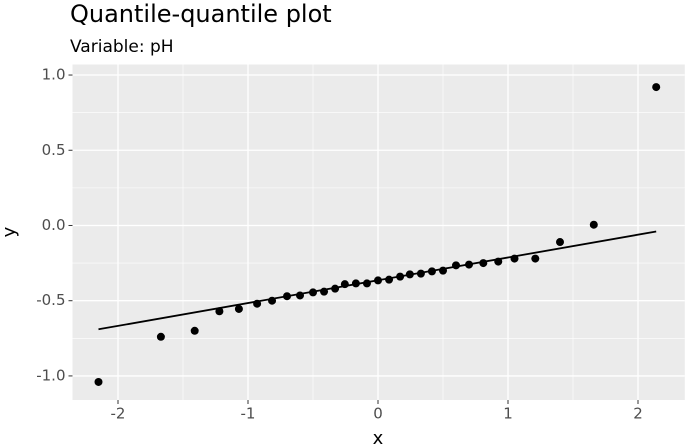 Image resolution: width=685 pixels, height=448 pixels. What do you see at coordinates (378, 414) in the screenshot?
I see `x-tick-label: 0` at bounding box center [378, 414].